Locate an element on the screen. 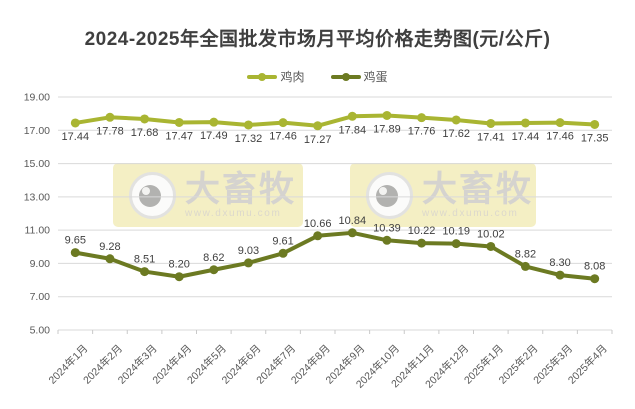 This screenshot has height=409, width=635. svg-text: 8.51 is located at coordinates (144, 260).